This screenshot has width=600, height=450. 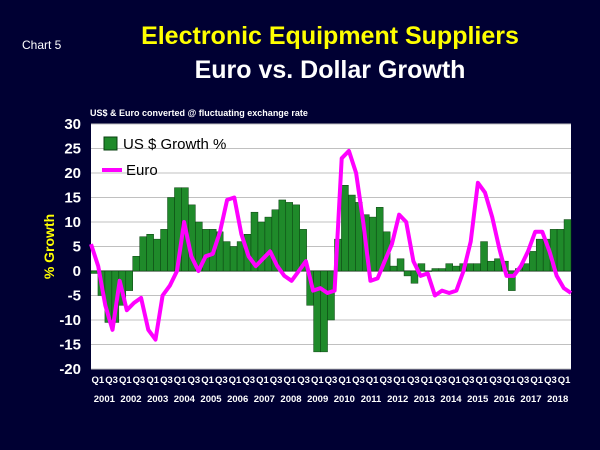 What do you see at coordinates (451, 399) in the screenshot?
I see `x-year-tick-label: 2014` at bounding box center [451, 399].